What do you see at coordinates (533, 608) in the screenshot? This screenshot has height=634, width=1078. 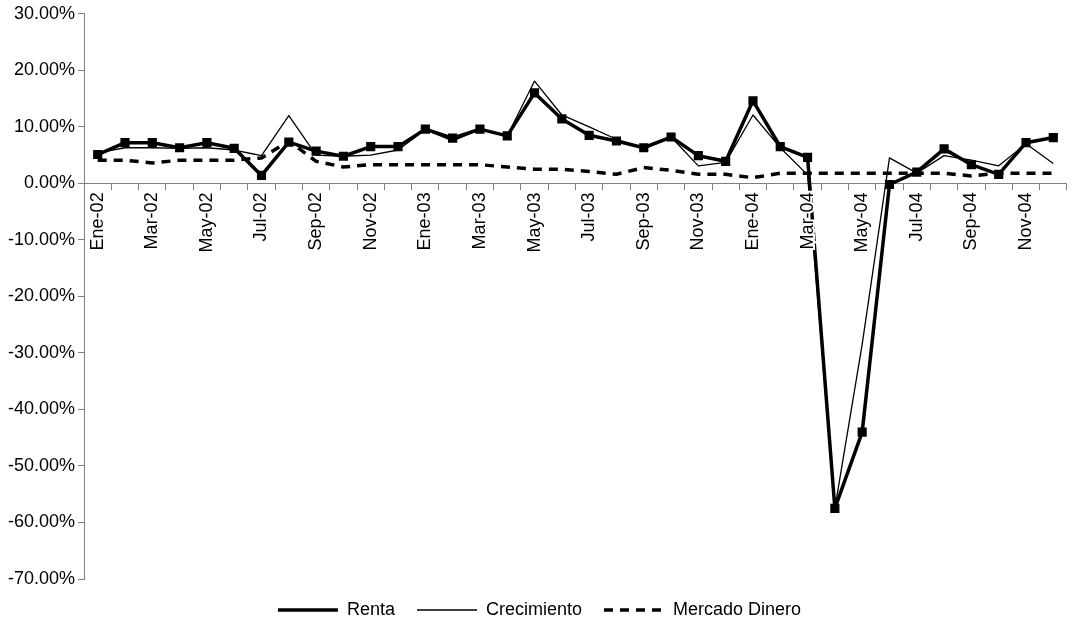 I see `legend-label: Crecimiento` at bounding box center [533, 608].